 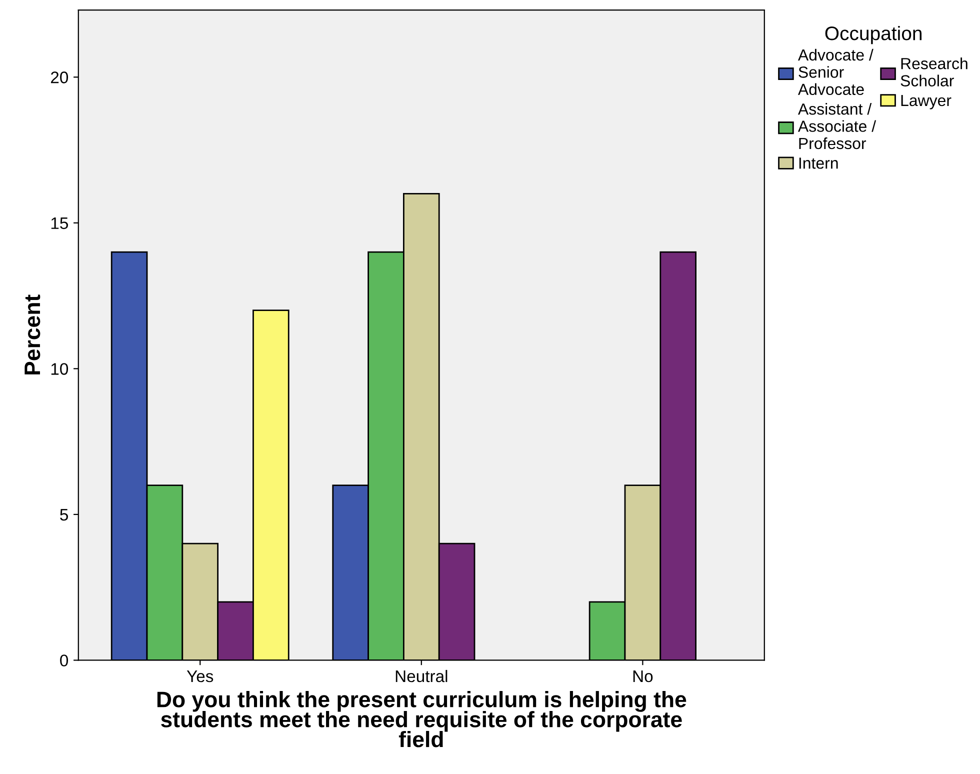 What do you see at coordinates (421, 719) in the screenshot?
I see `x-axis-title: Do you think the present curriculum is helping the students meet the need requisite of the corporate field` at bounding box center [421, 719].